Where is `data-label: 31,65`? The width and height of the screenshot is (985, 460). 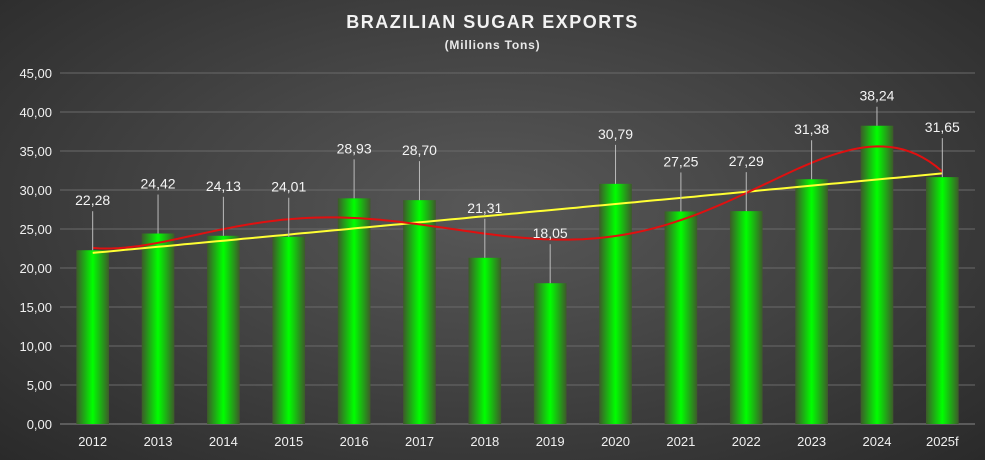 data-label: 31,65 is located at coordinates (942, 127).